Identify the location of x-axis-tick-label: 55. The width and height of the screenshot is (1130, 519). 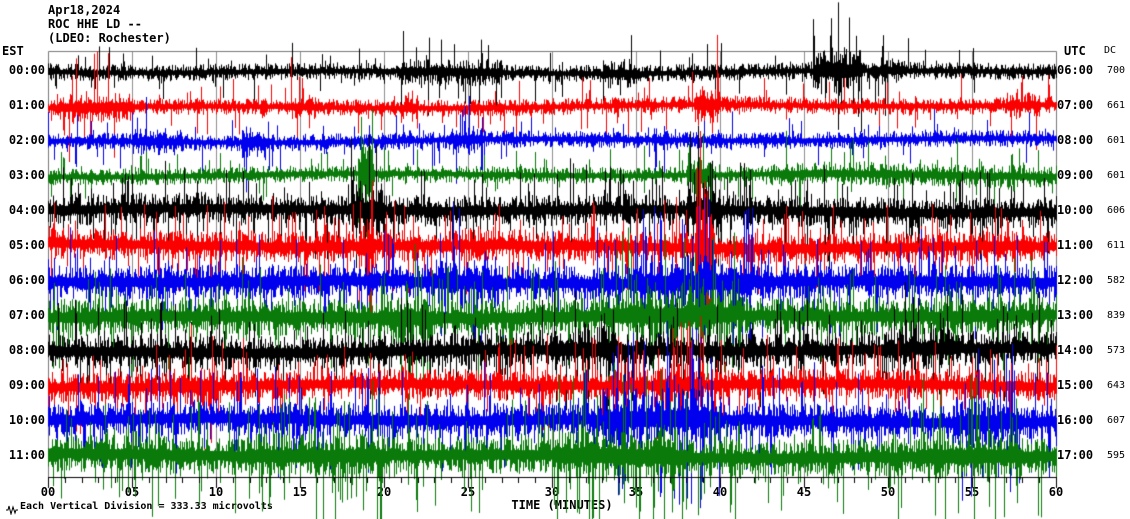
(972, 492).